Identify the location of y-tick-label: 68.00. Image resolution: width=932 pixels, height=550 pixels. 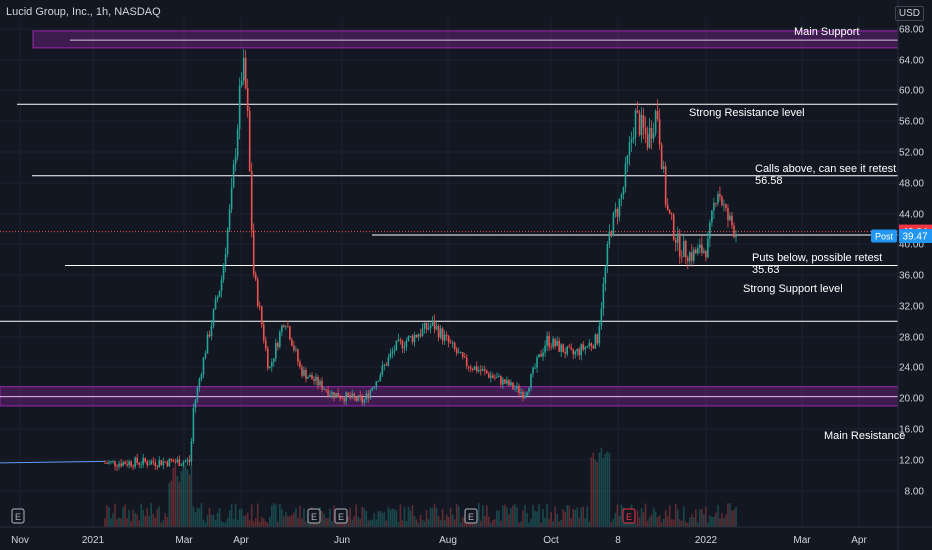
(911, 30).